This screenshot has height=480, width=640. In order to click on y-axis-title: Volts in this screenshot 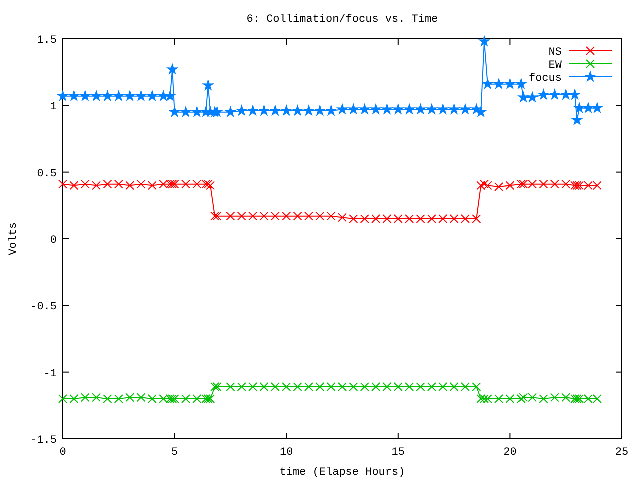, I will do `click(14, 239)`.